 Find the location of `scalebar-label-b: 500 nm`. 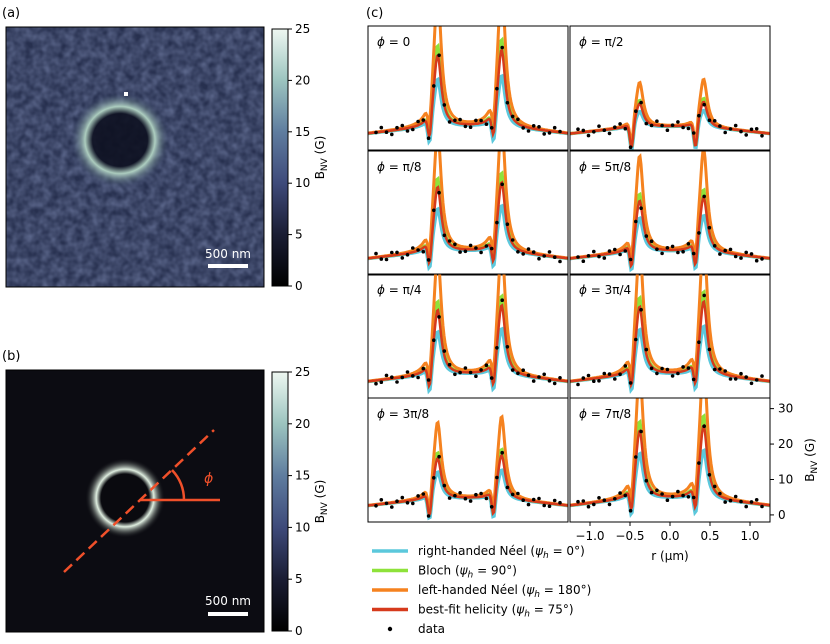

scalebar-label-b: 500 nm is located at coordinates (228, 601).